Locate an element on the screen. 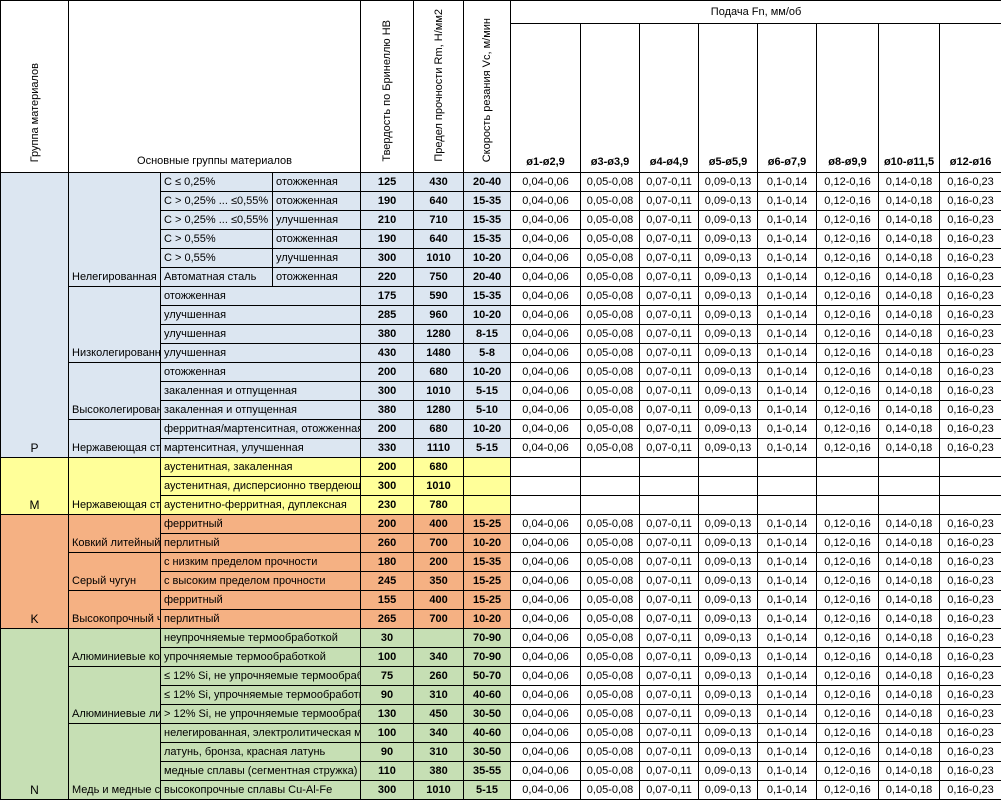 The image size is (1001, 800). material-description-cell: аустенитная, дисперсионно твердеющая is located at coordinates (260, 486).